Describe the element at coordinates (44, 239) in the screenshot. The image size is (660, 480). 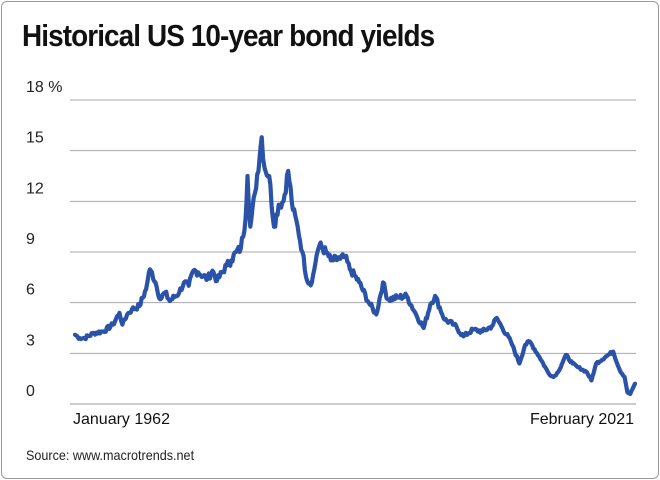
I see `y-axis-ticks: 0 3 6 9 12 15 18 %` at that location.